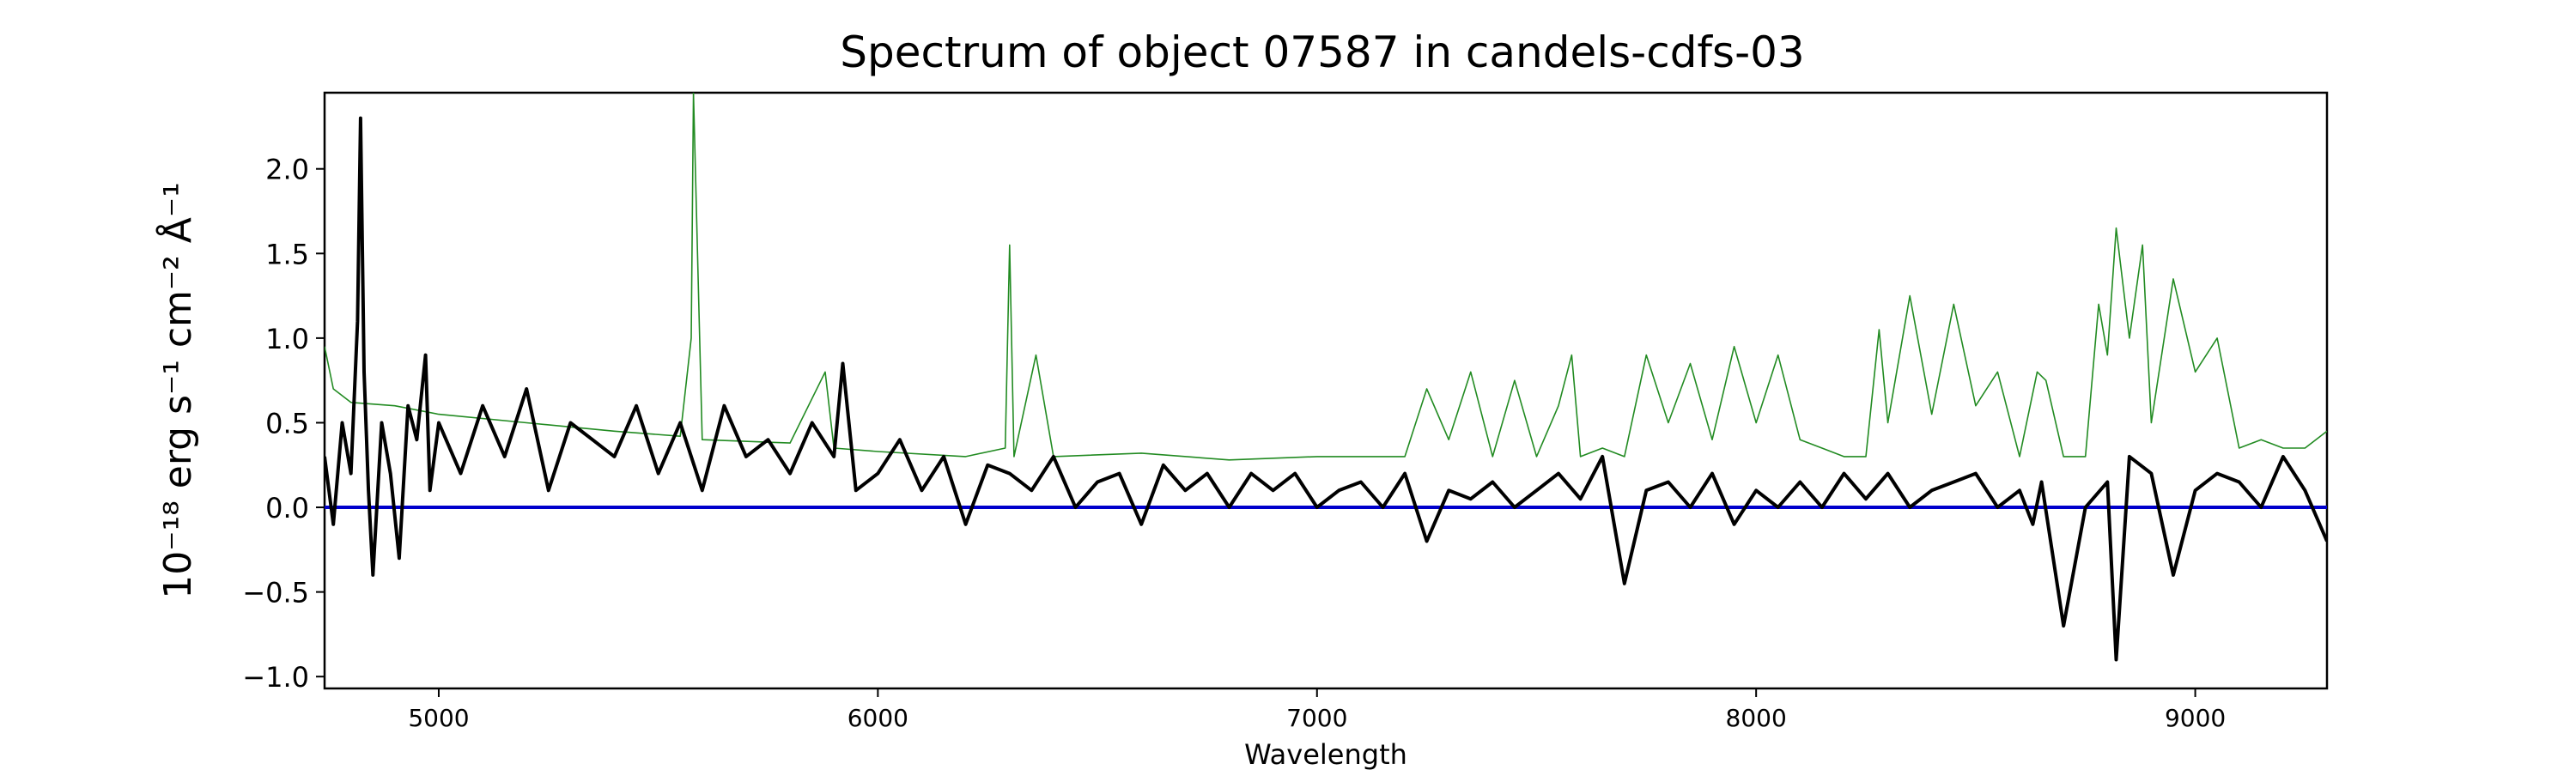 Image resolution: width=2576 pixels, height=776 pixels. I want to click on y-tick-label: 1.5, so click(287, 254).